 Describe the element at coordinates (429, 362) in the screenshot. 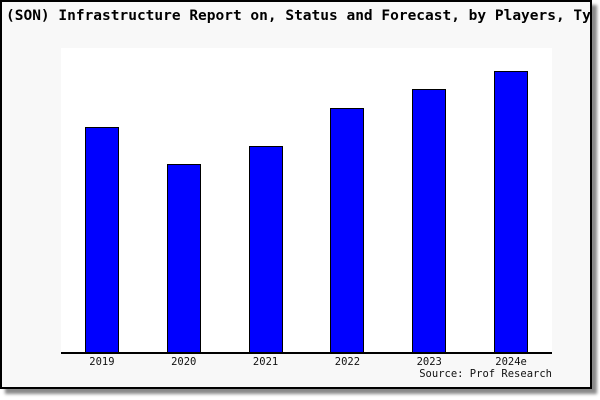

I see `x-tick-label-2023: 2023` at that location.